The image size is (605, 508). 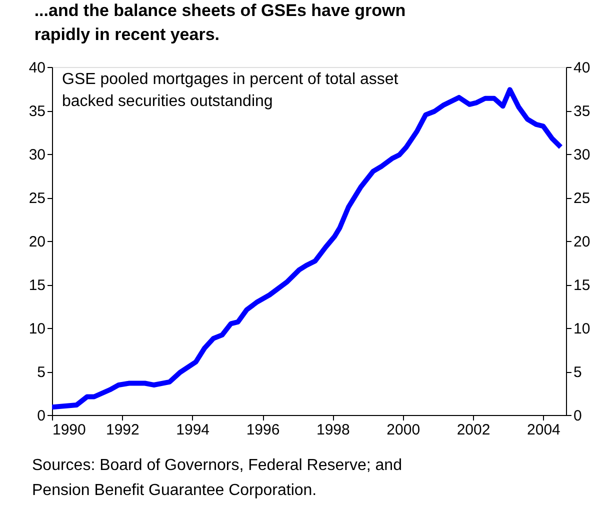 What do you see at coordinates (578, 372) in the screenshot?
I see `y2-tick-label: 5` at bounding box center [578, 372].